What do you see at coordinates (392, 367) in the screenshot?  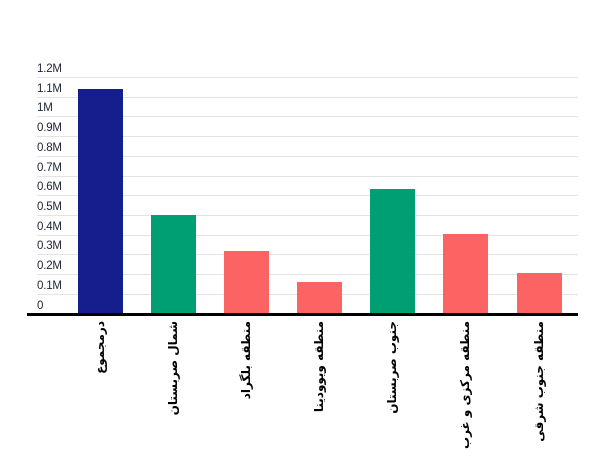 I see `x-category-label-south-serbia: جنوب صربستان` at bounding box center [392, 367].